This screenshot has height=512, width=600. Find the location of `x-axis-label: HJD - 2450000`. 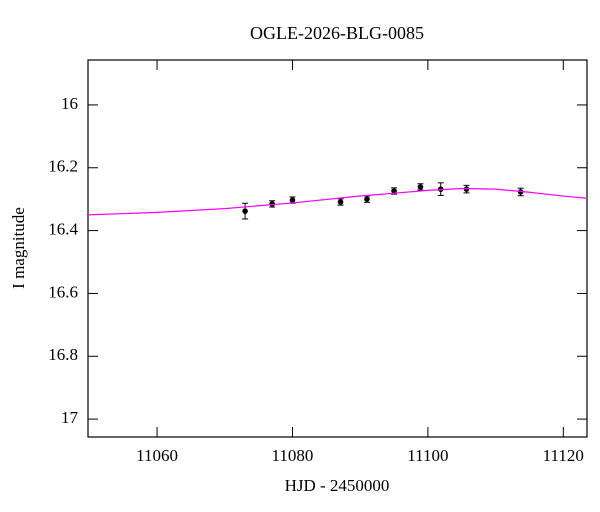

x-axis-label: HJD - 2450000 is located at coordinates (337, 485).